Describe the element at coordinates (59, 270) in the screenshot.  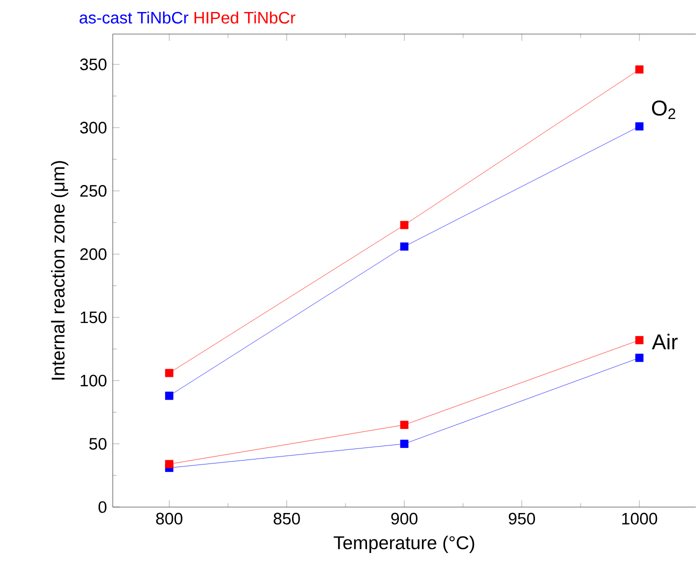
I see `y-axis-title: Internal reaction zone (μm)` at that location.